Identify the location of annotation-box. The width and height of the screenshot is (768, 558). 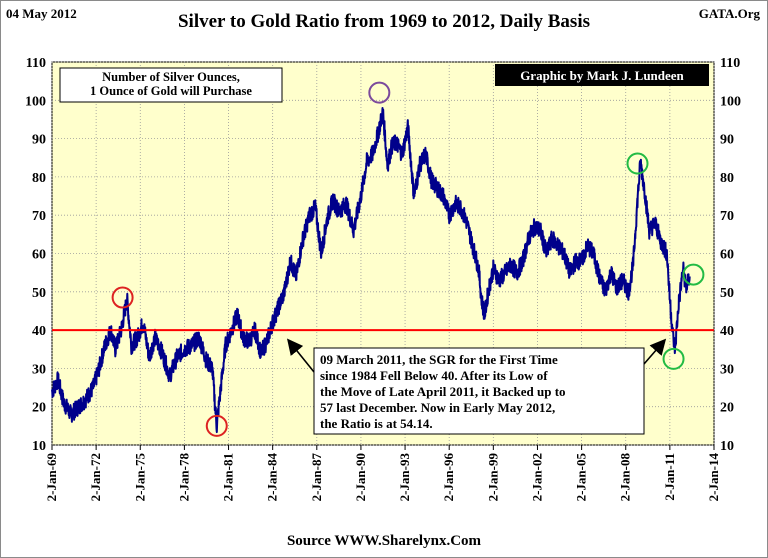
(479, 391).